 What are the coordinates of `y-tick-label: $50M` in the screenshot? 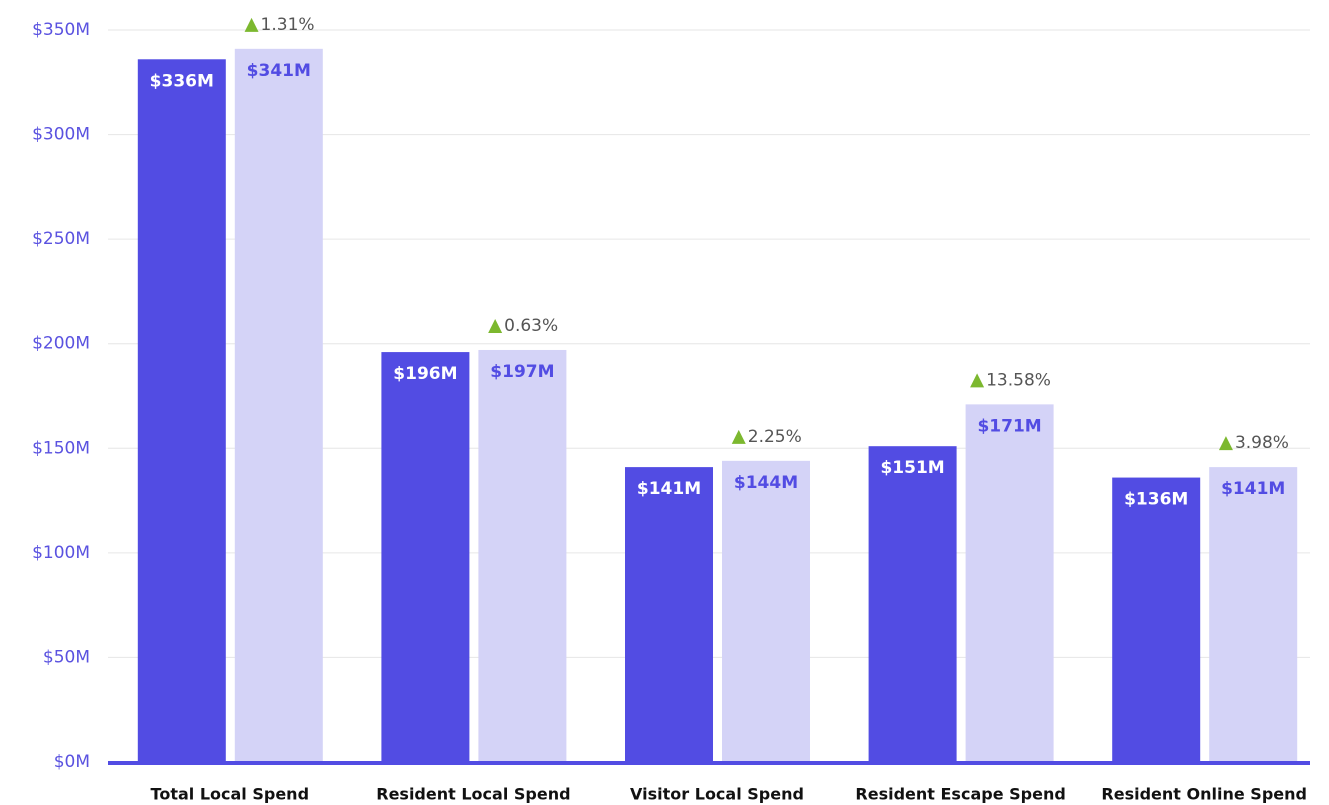 It's located at (66, 657).